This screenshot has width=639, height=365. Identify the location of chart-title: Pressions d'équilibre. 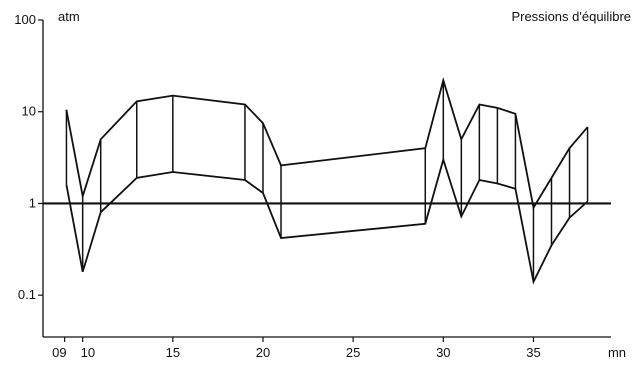
(571, 16).